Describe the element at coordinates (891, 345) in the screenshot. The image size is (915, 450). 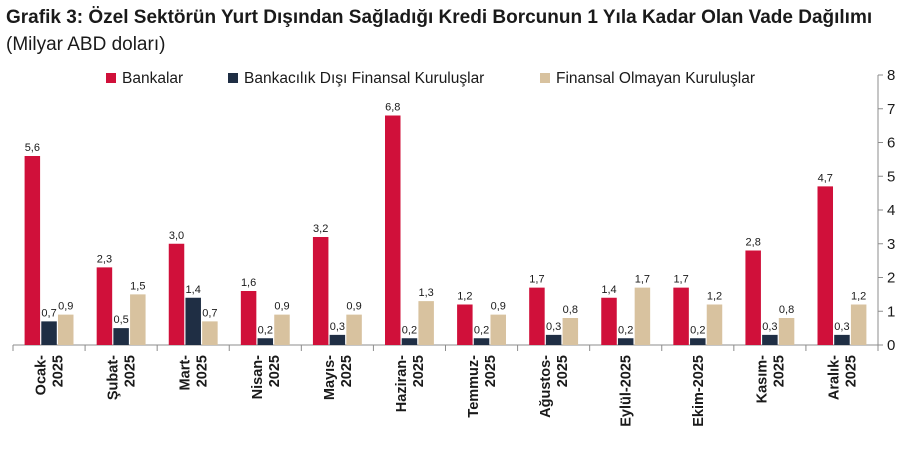
I see `y-tick-label: 0` at that location.